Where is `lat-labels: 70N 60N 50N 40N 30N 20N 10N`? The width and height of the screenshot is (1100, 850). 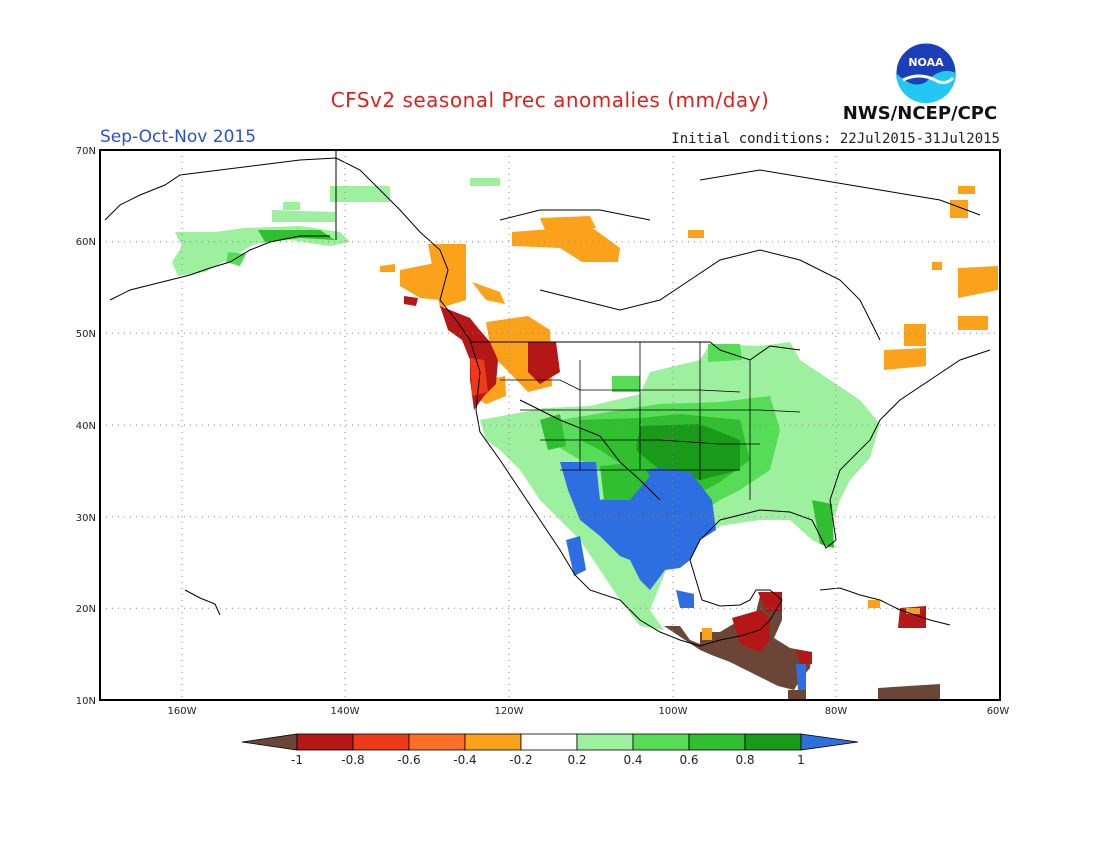
lat-labels: 70N 60N 50N 40N 30N 20N 10N is located at coordinates (86, 426).